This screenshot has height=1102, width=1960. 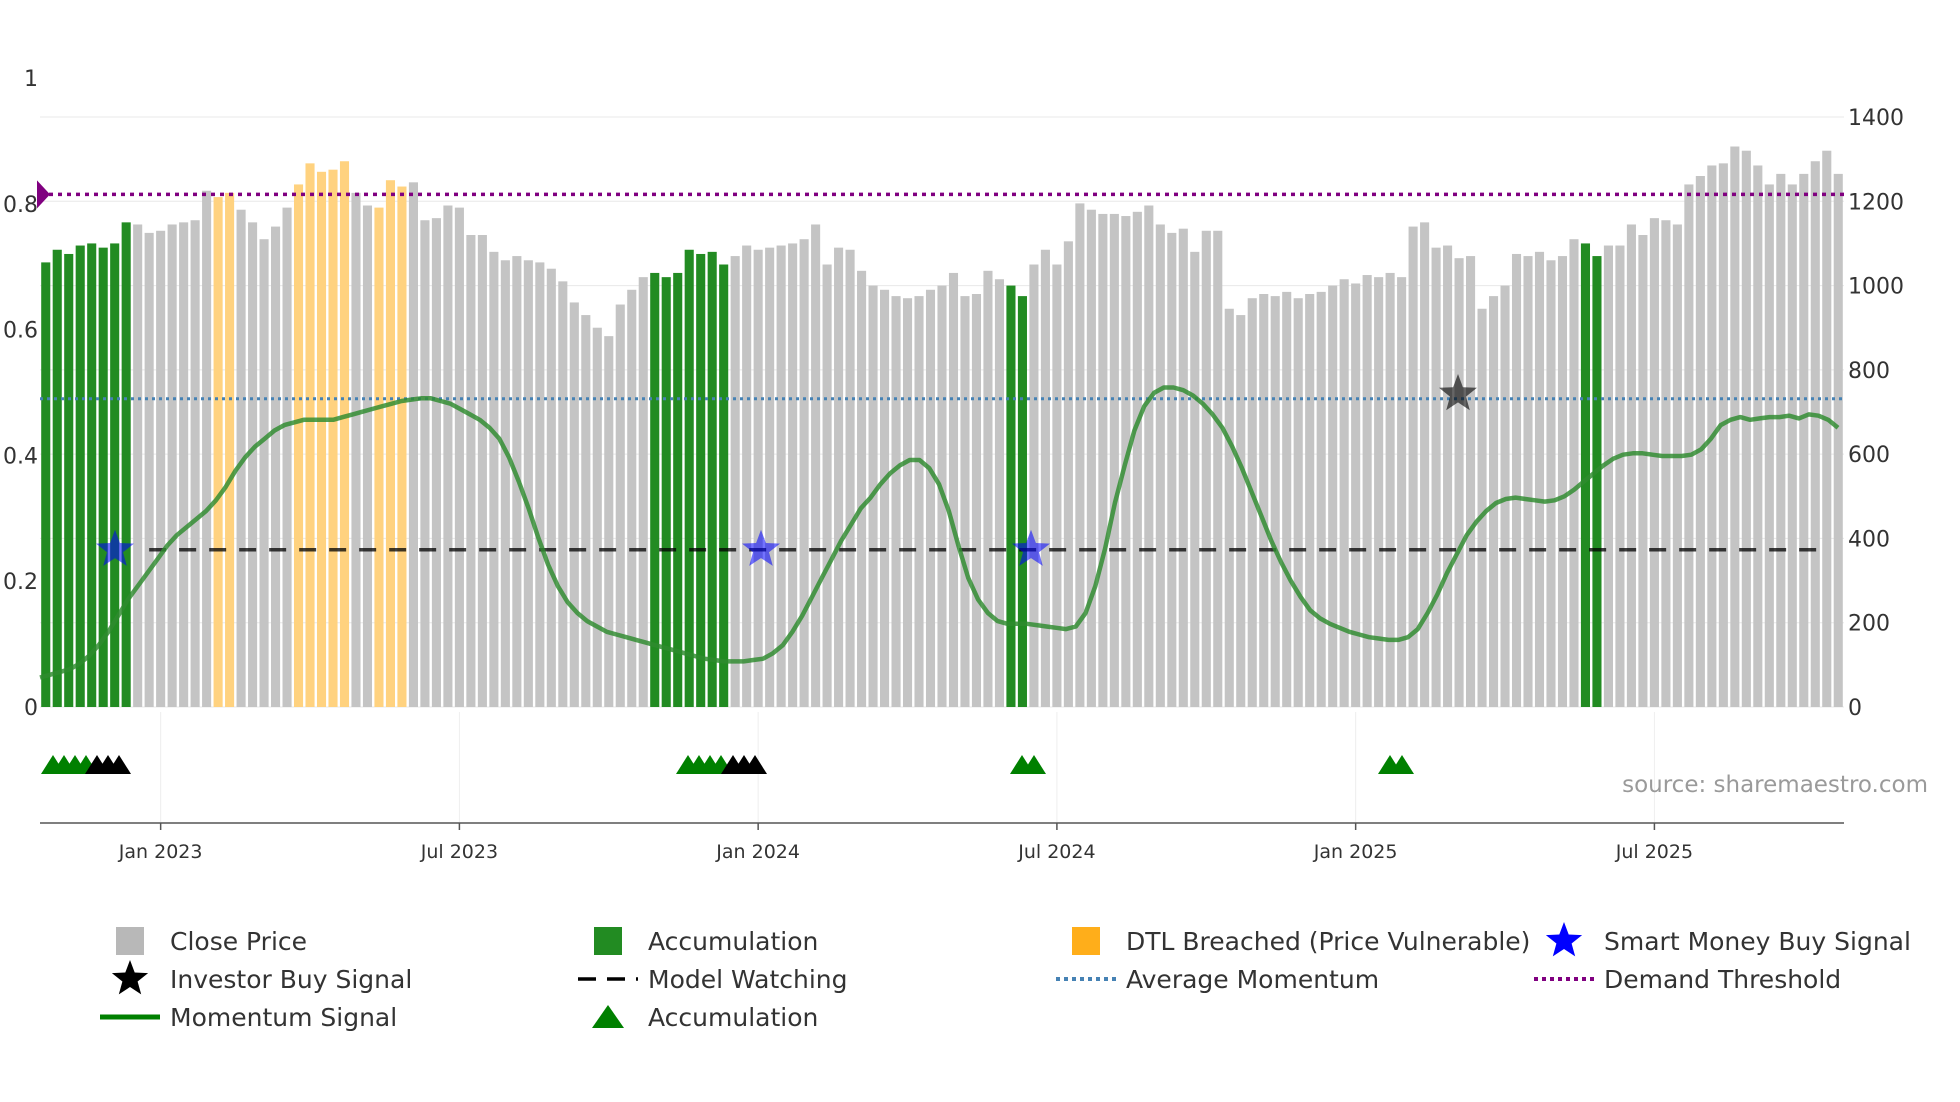 What do you see at coordinates (160, 852) in the screenshot?
I see `x-tick-label: Jan 2023` at bounding box center [160, 852].